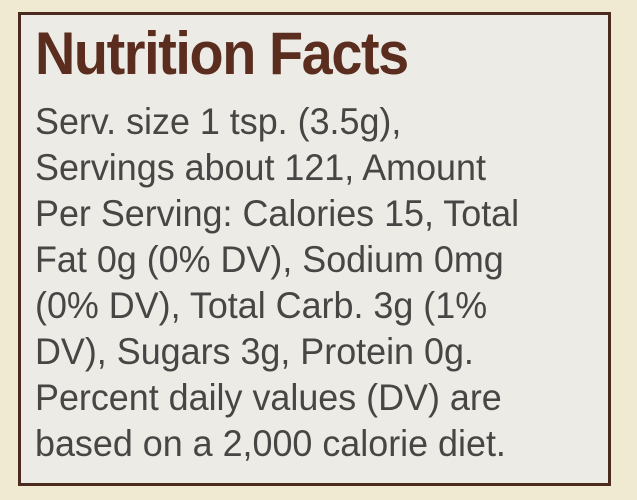 This screenshot has width=637, height=500. What do you see at coordinates (260, 167) in the screenshot?
I see `label-line: Servings about 121, Amount` at bounding box center [260, 167].